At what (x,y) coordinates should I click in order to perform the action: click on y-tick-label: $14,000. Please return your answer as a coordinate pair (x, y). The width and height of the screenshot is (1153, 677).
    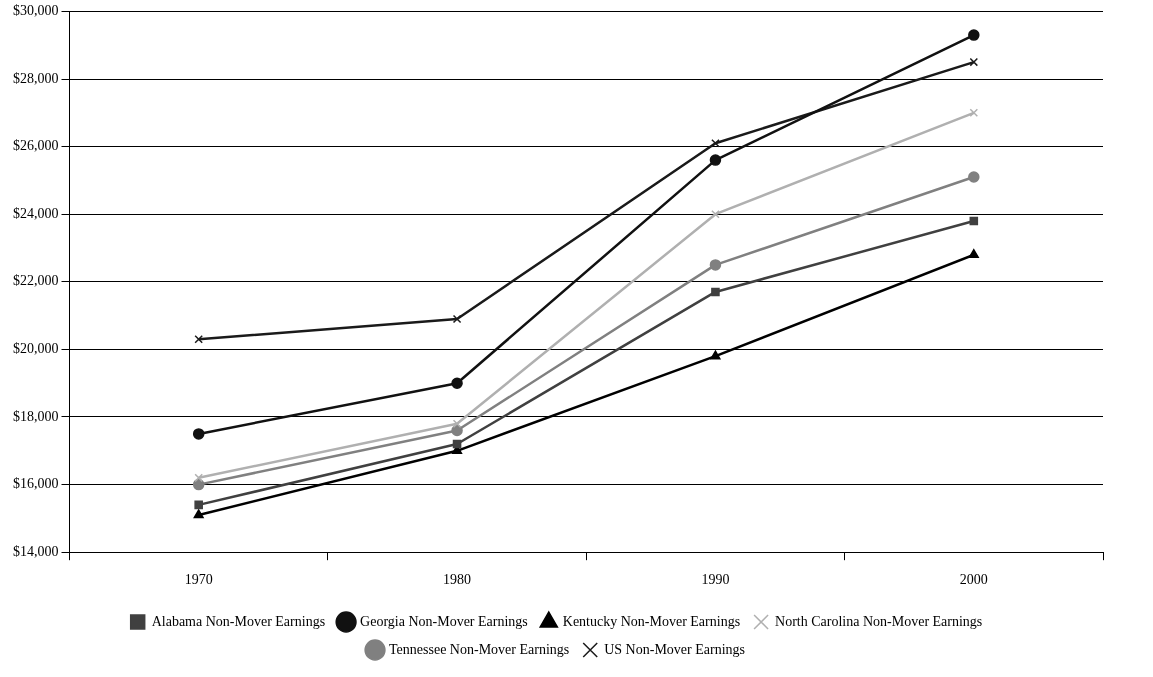
    Looking at the image, I should click on (36, 551).